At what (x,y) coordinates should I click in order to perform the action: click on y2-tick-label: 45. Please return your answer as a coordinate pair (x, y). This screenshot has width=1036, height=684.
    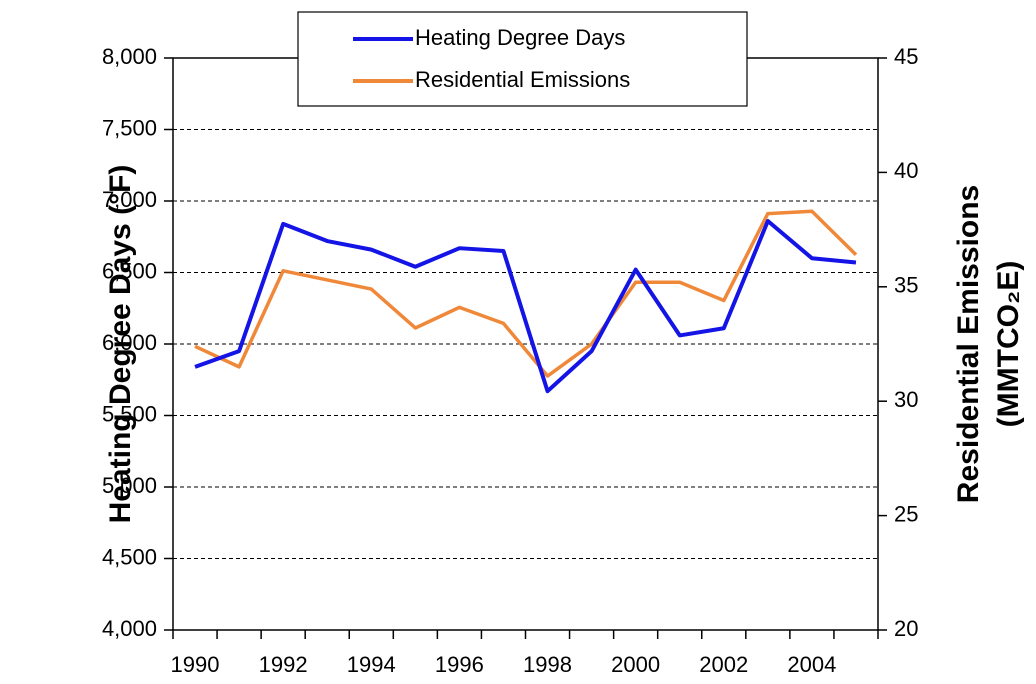
    Looking at the image, I should click on (906, 56).